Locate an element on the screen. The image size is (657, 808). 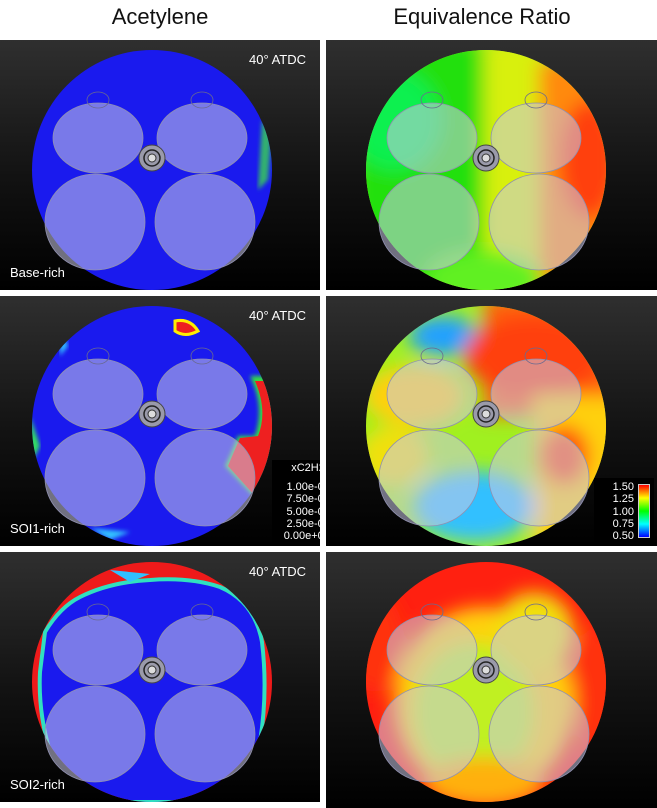
colorbar-equivalence-ratio: 1.50 1.25 1.00 0.75 0.50 is located at coordinates (624, 511).